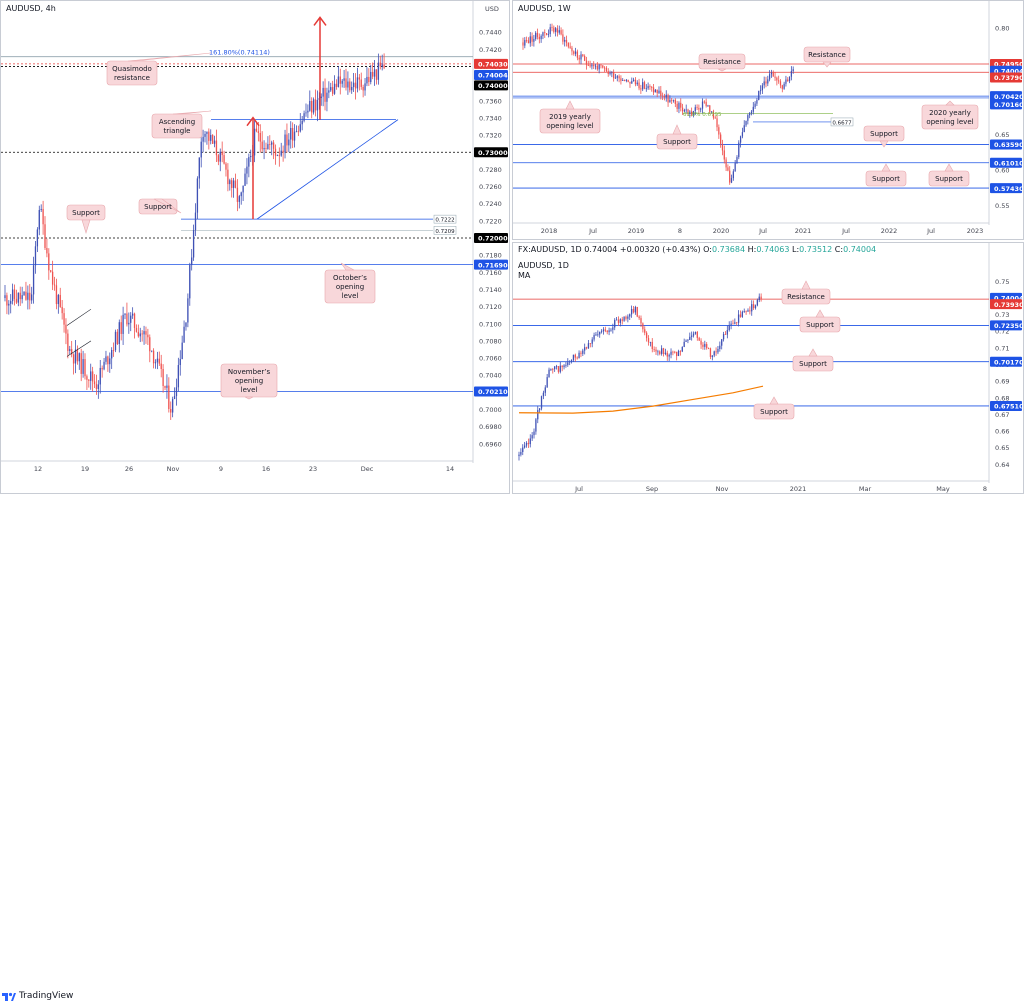 This screenshot has width=1024, height=1001. Describe the element at coordinates (722, 489) in the screenshot. I see `x-tick-label: Nov` at that location.